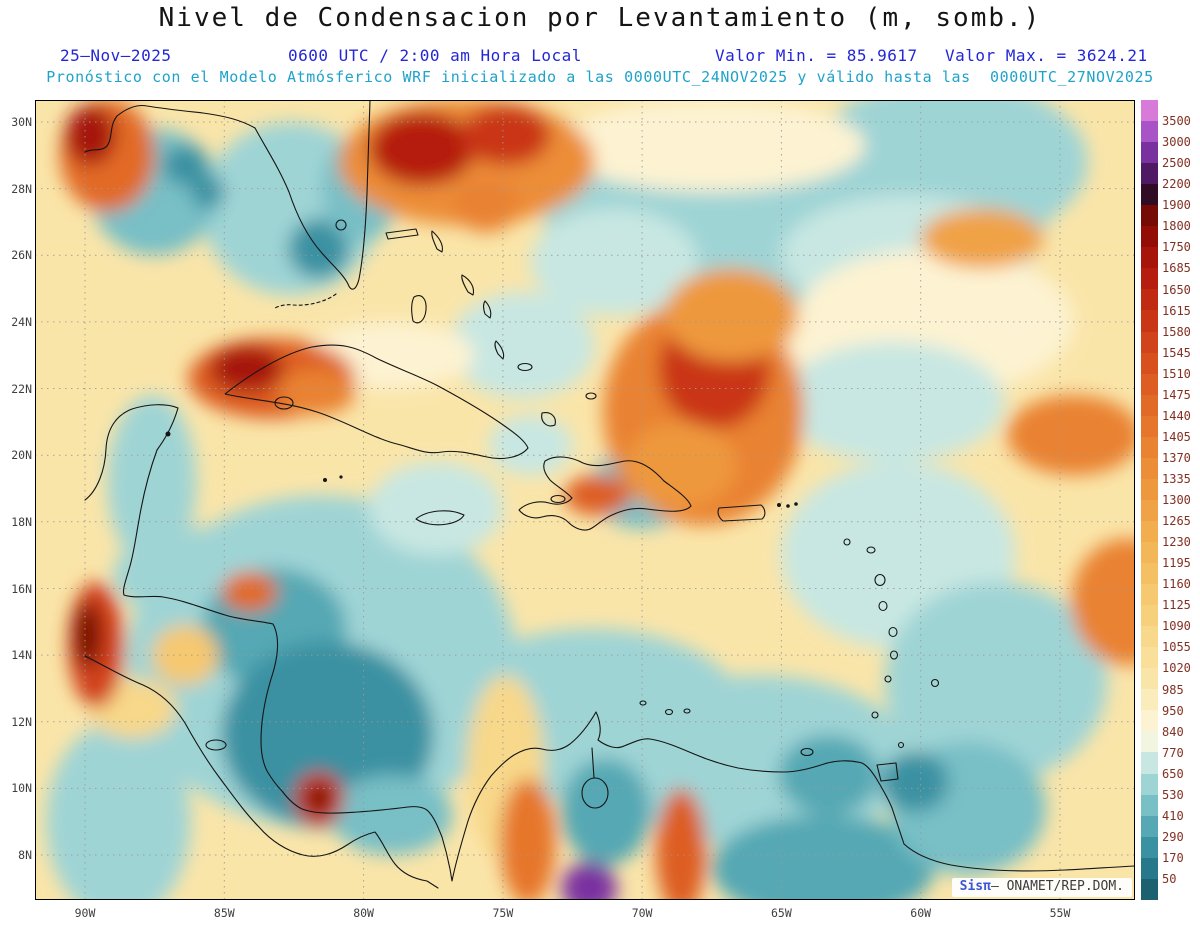 The height and width of the screenshot is (927, 1200). I want to click on colorbar-level-label: 1580, so click(1176, 331).